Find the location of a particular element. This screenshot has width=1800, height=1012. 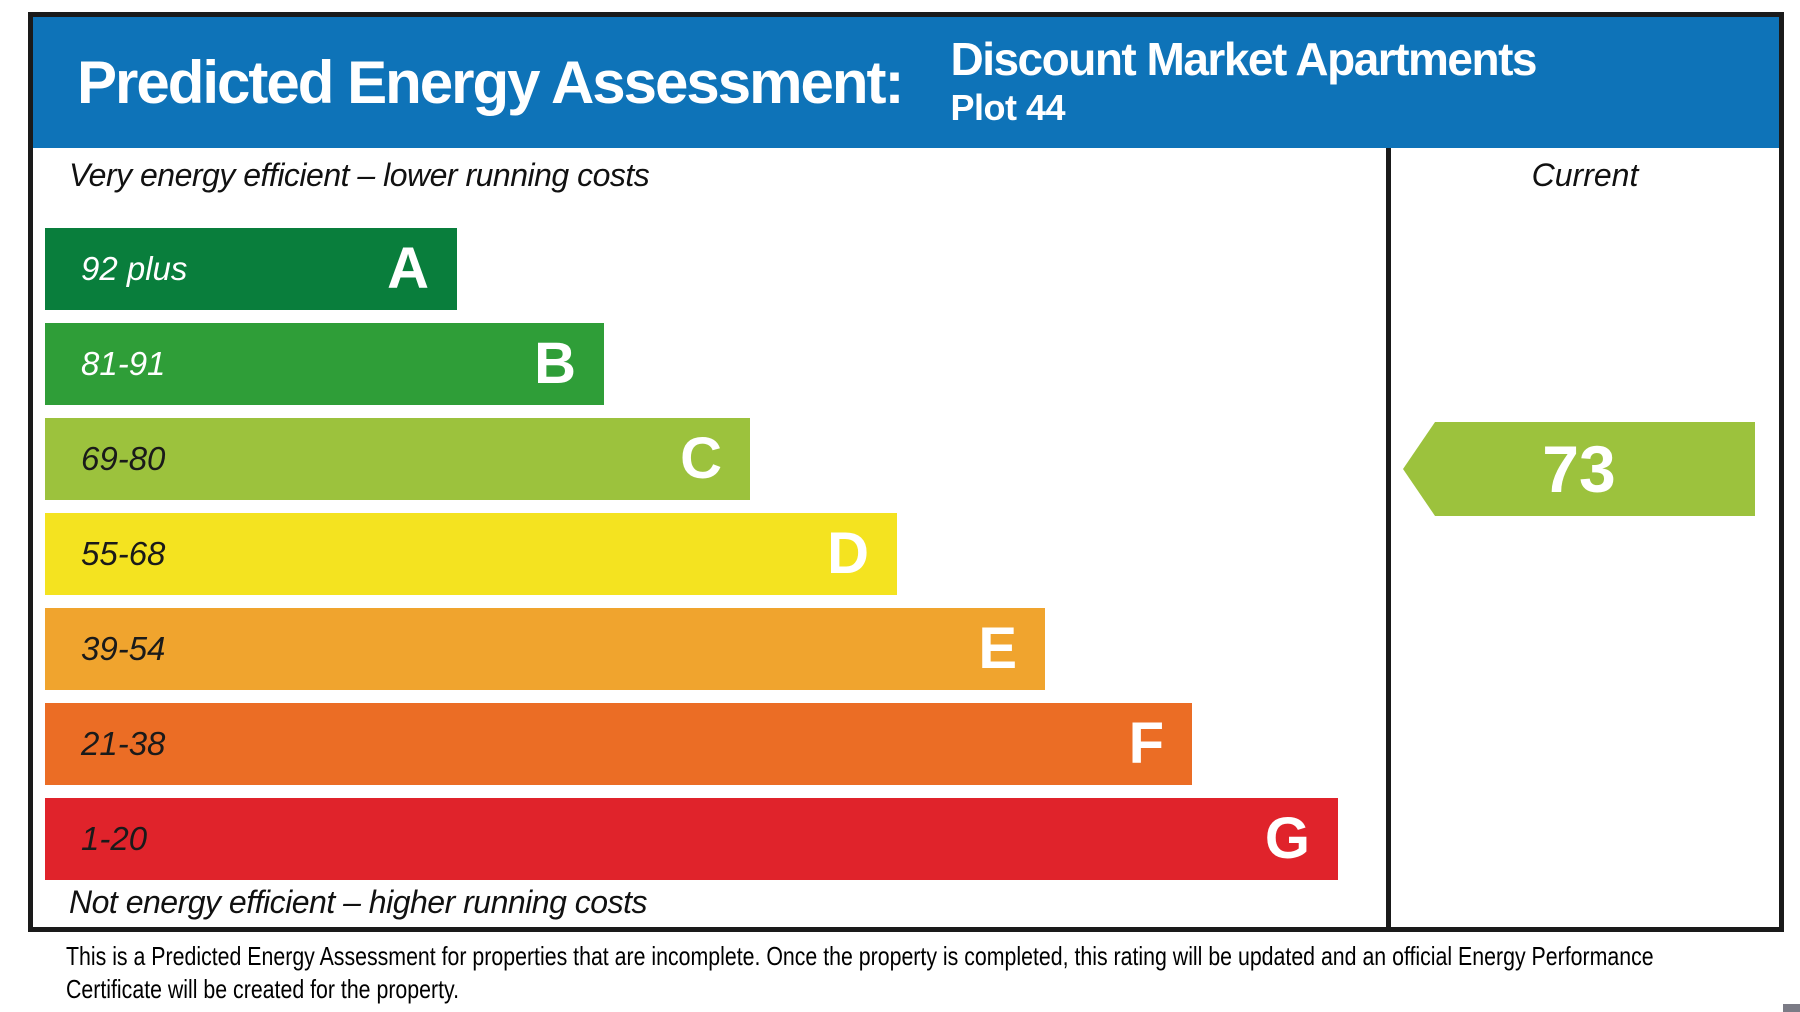

current-rating-value: 73 is located at coordinates (1579, 469).